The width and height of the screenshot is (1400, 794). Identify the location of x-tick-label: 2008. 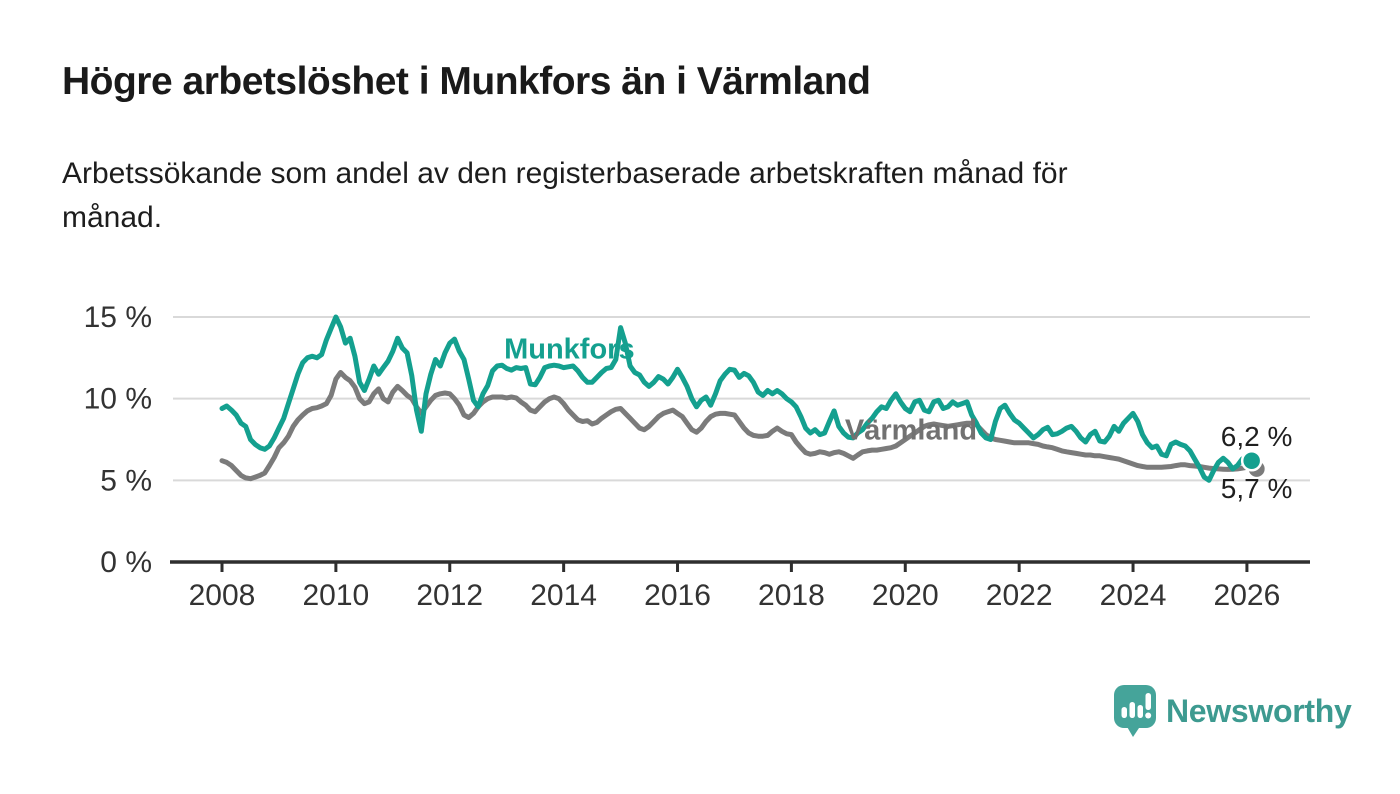
(222, 595).